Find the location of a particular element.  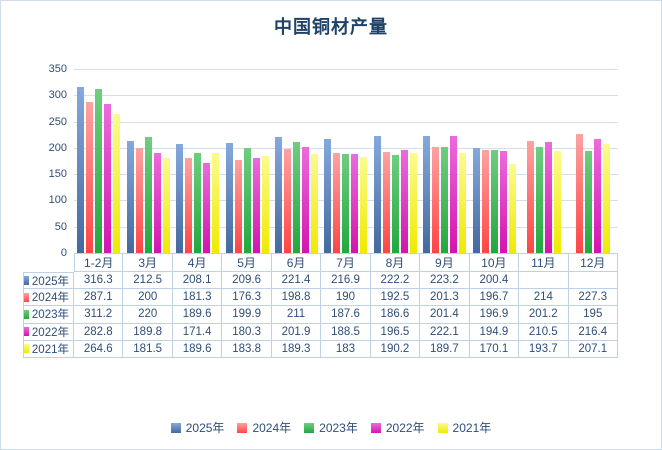

gridline is located at coordinates (346, 69).